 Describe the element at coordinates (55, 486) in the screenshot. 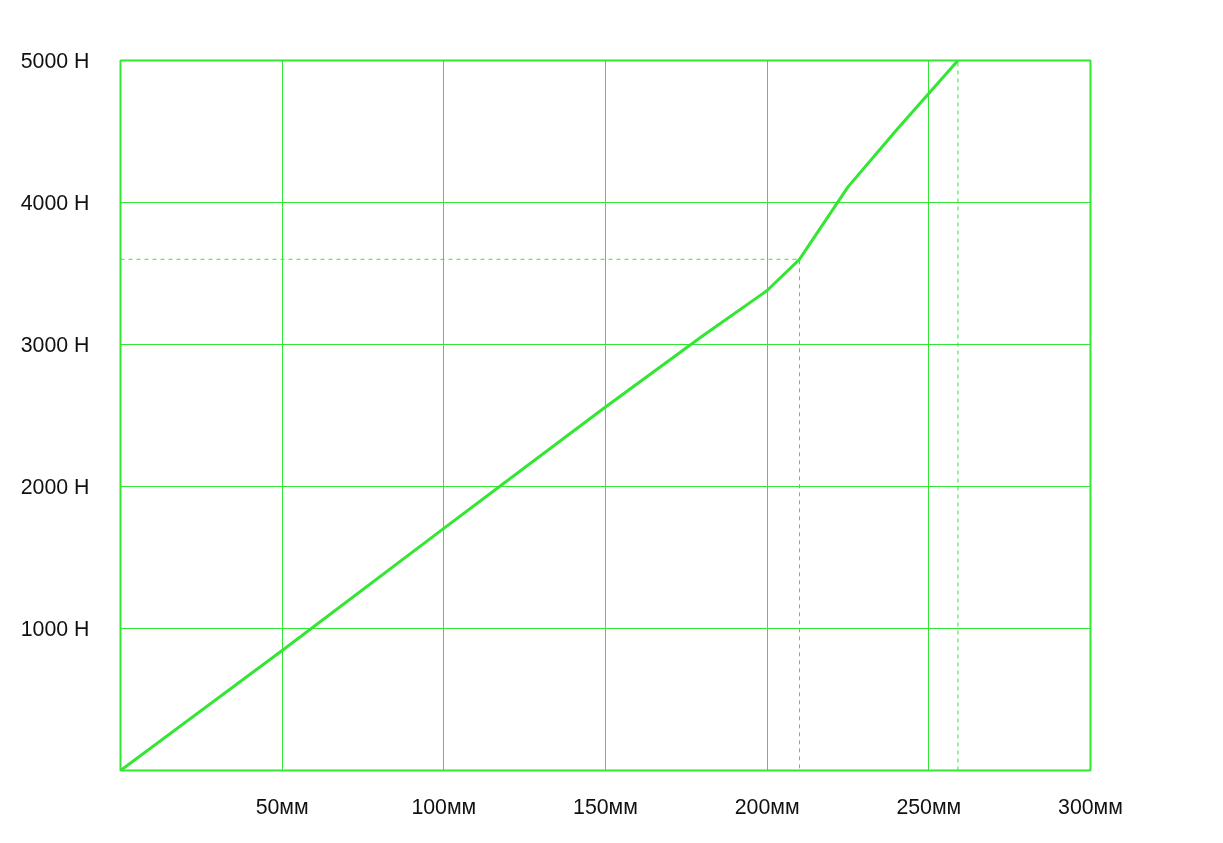

I see `y-tick-label: 2000 Н` at that location.